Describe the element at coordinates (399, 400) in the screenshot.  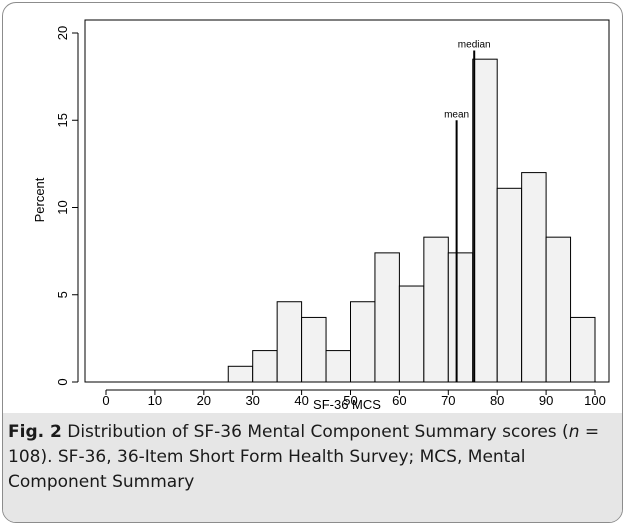
I see `x-tick-label: 60` at that location.